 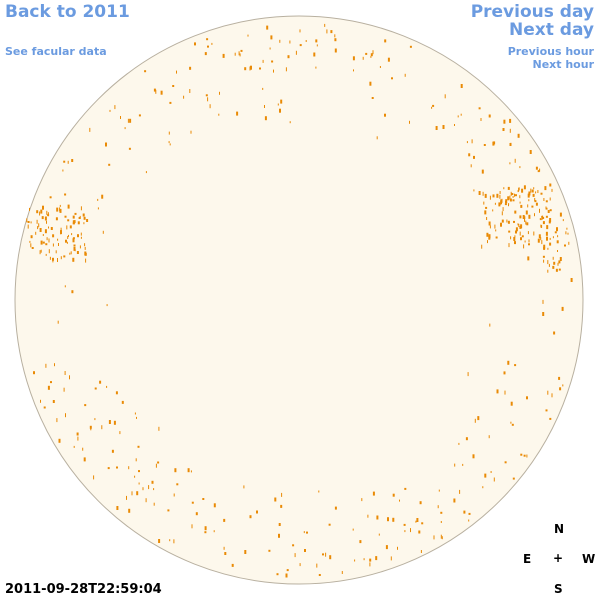 What do you see at coordinates (551, 30) in the screenshot?
I see `next-day-link: Next day` at bounding box center [551, 30].